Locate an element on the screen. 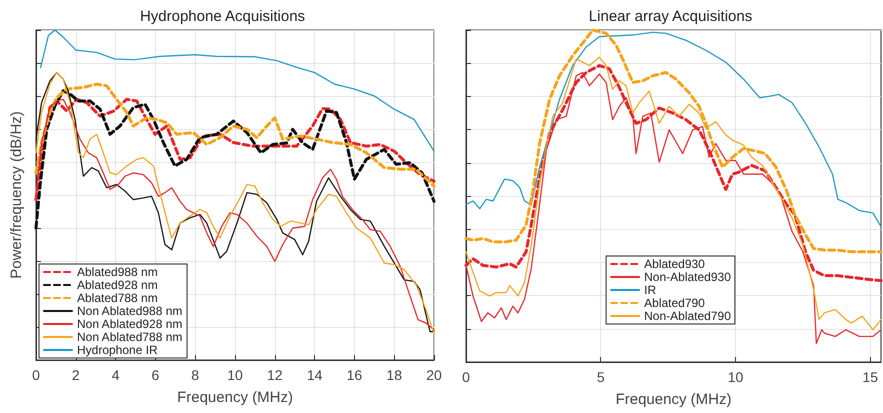  x-tick-label: 6 is located at coordinates (156, 375).